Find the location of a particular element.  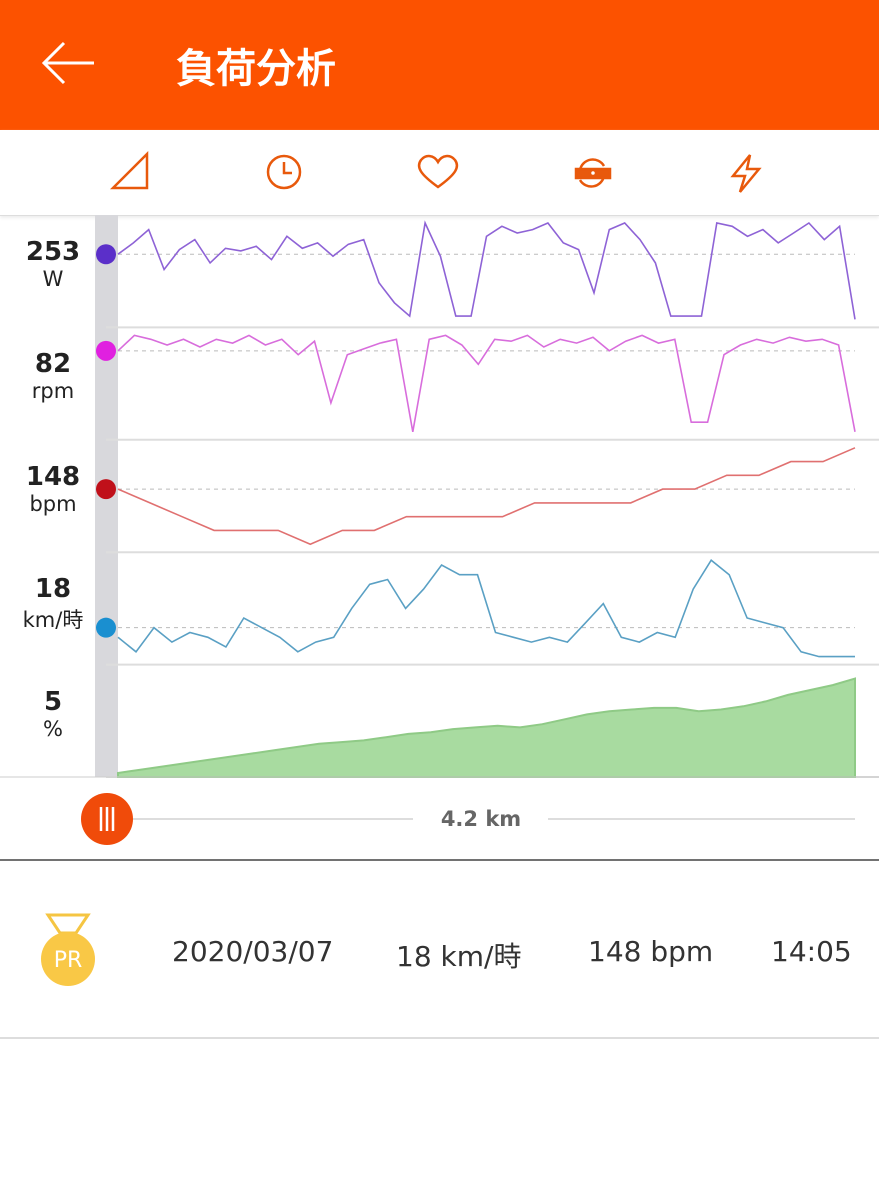

tab-icons is located at coordinates (435, 171).